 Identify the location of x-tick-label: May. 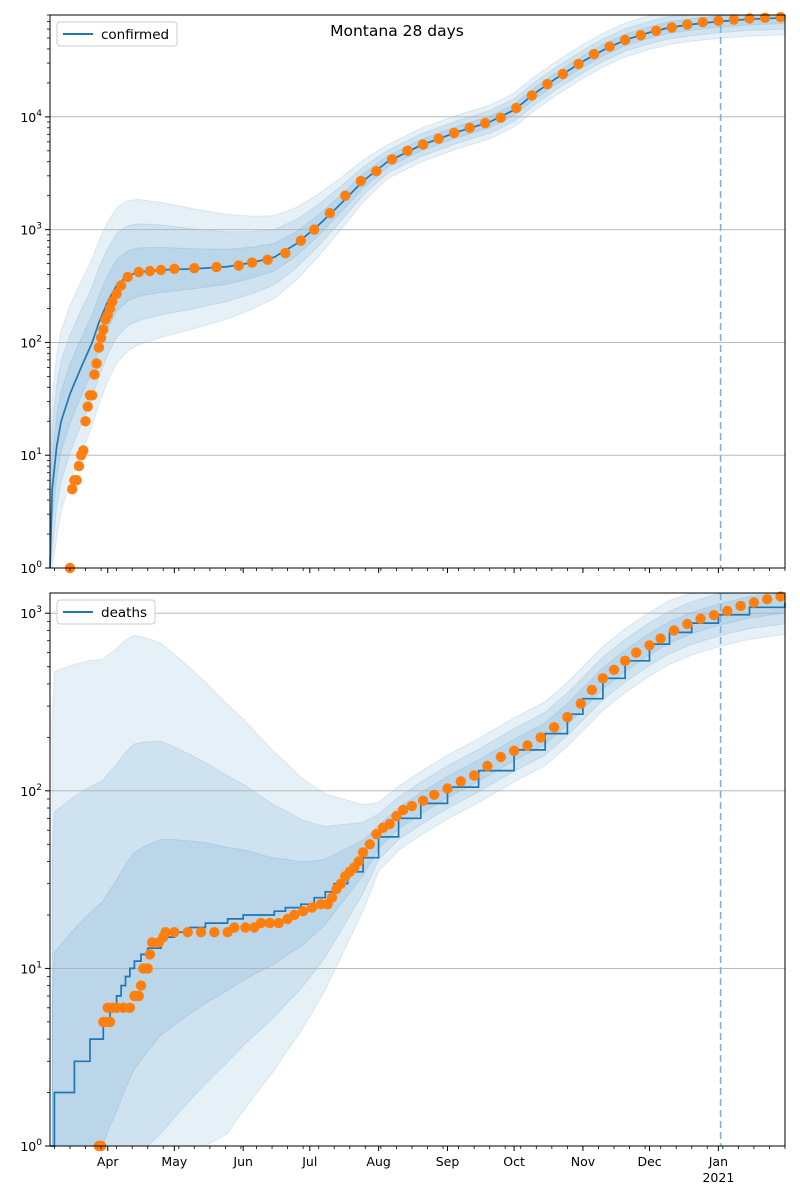
(174, 1161).